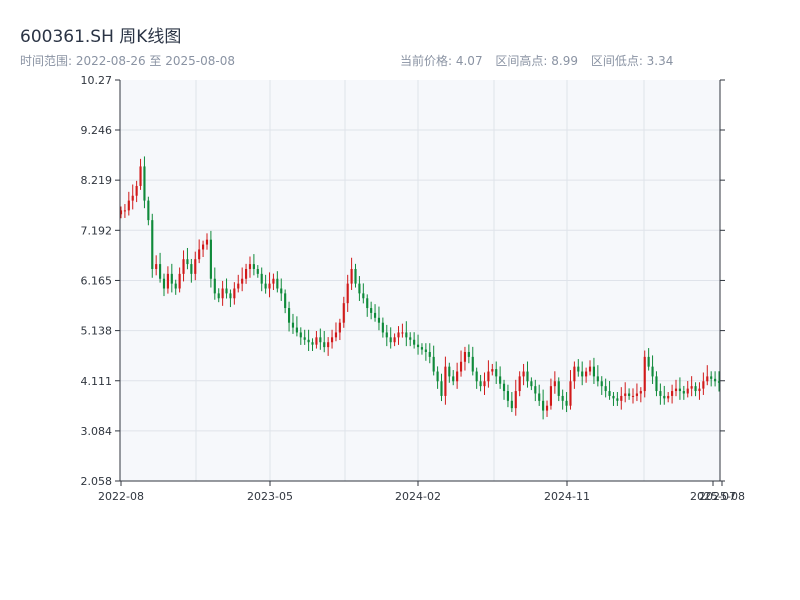  Describe the element at coordinates (97, 431) in the screenshot. I see `y-tick-label: 3.084` at that location.